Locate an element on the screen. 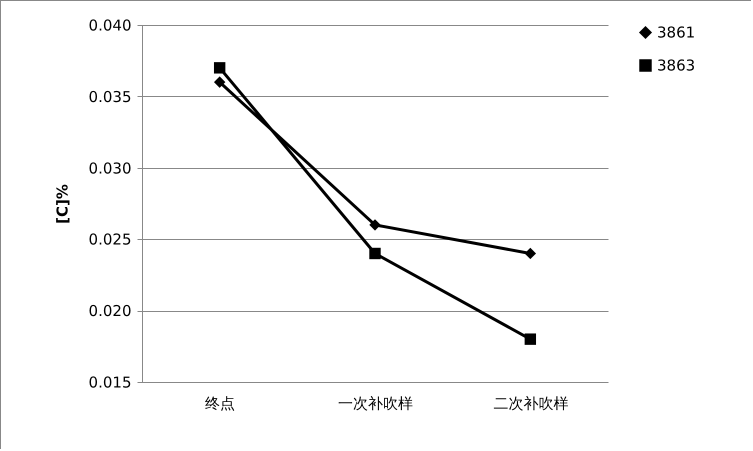 The image size is (753, 451). y-axis-title: [C]% is located at coordinates (63, 204).